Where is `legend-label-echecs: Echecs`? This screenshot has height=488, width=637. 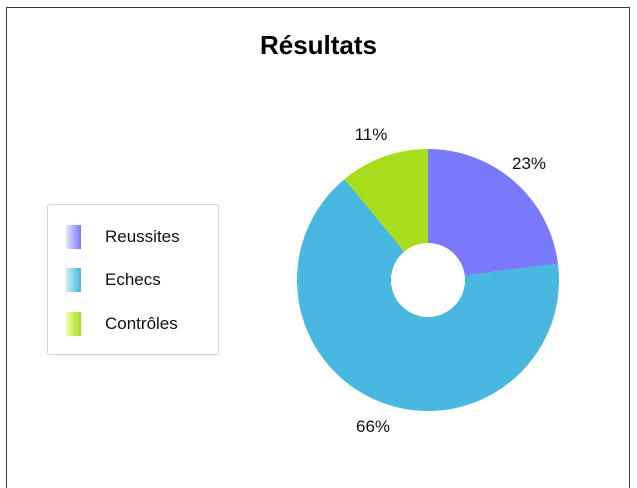 legend-label-echecs: Echecs is located at coordinates (133, 279).